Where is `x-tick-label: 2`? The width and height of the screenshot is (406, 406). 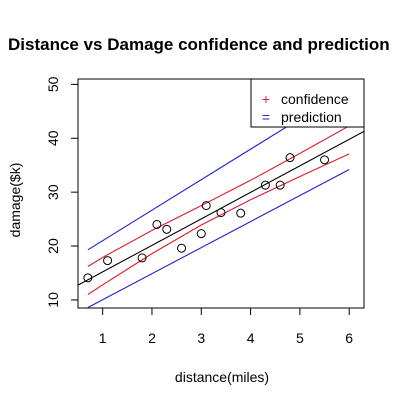 x-tick-label: 2 is located at coordinates (152, 338).